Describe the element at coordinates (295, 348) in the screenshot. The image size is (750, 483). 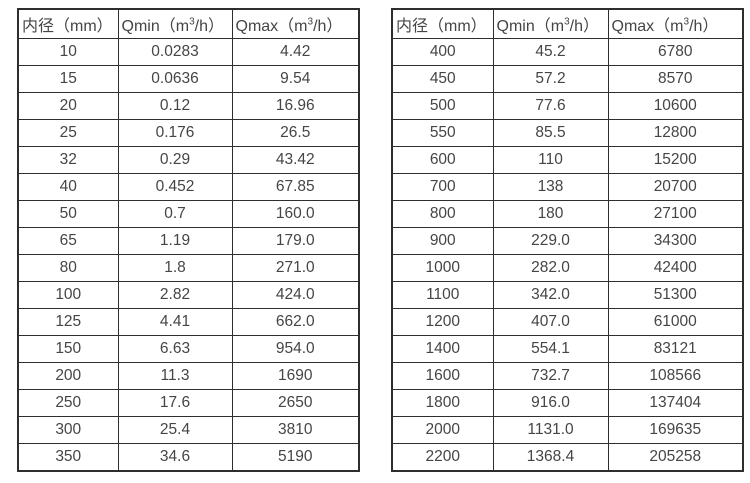
I see `table-cell: 954.0` at that location.